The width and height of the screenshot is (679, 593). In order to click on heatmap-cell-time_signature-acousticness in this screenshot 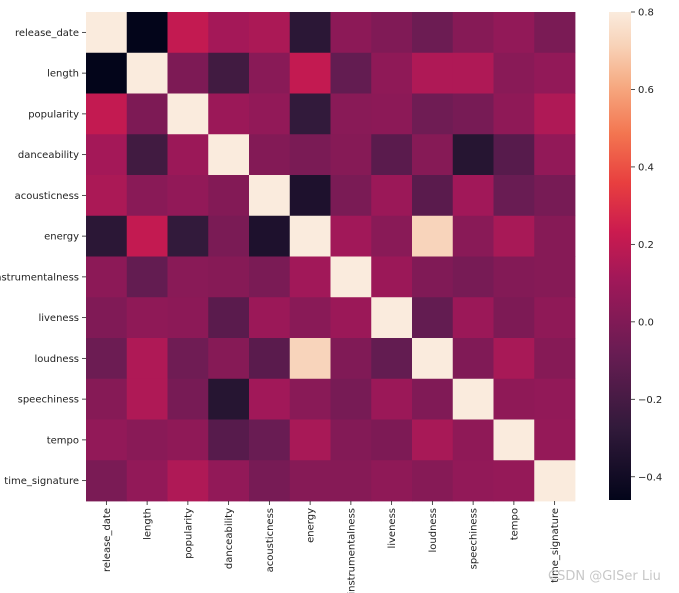, I will do `click(270, 481)`.